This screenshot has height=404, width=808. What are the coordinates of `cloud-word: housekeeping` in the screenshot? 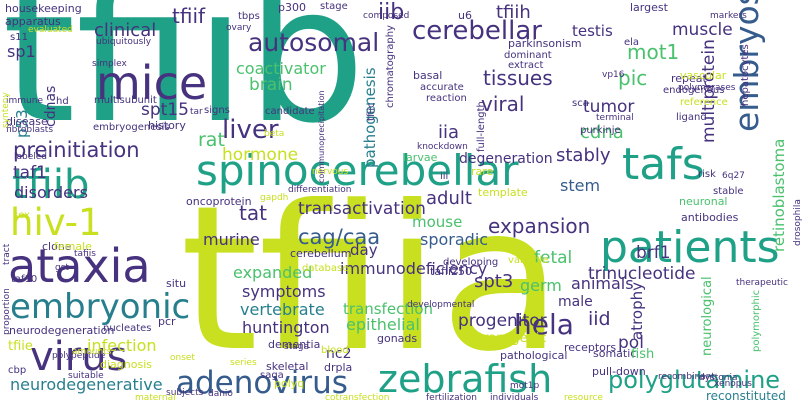 It's located at (43, 8).